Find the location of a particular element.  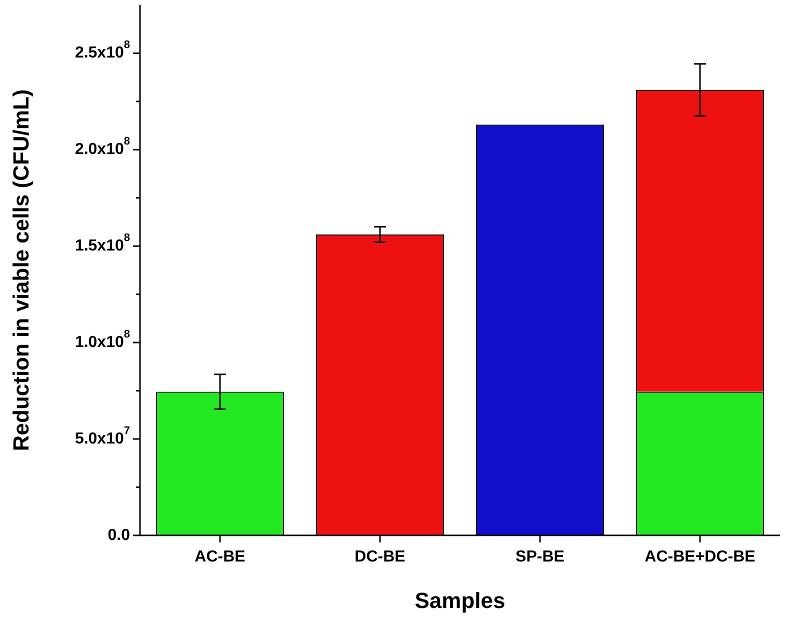

y-axis-title: Reduction in viable cells (CFU/mL) is located at coordinates (21, 270).